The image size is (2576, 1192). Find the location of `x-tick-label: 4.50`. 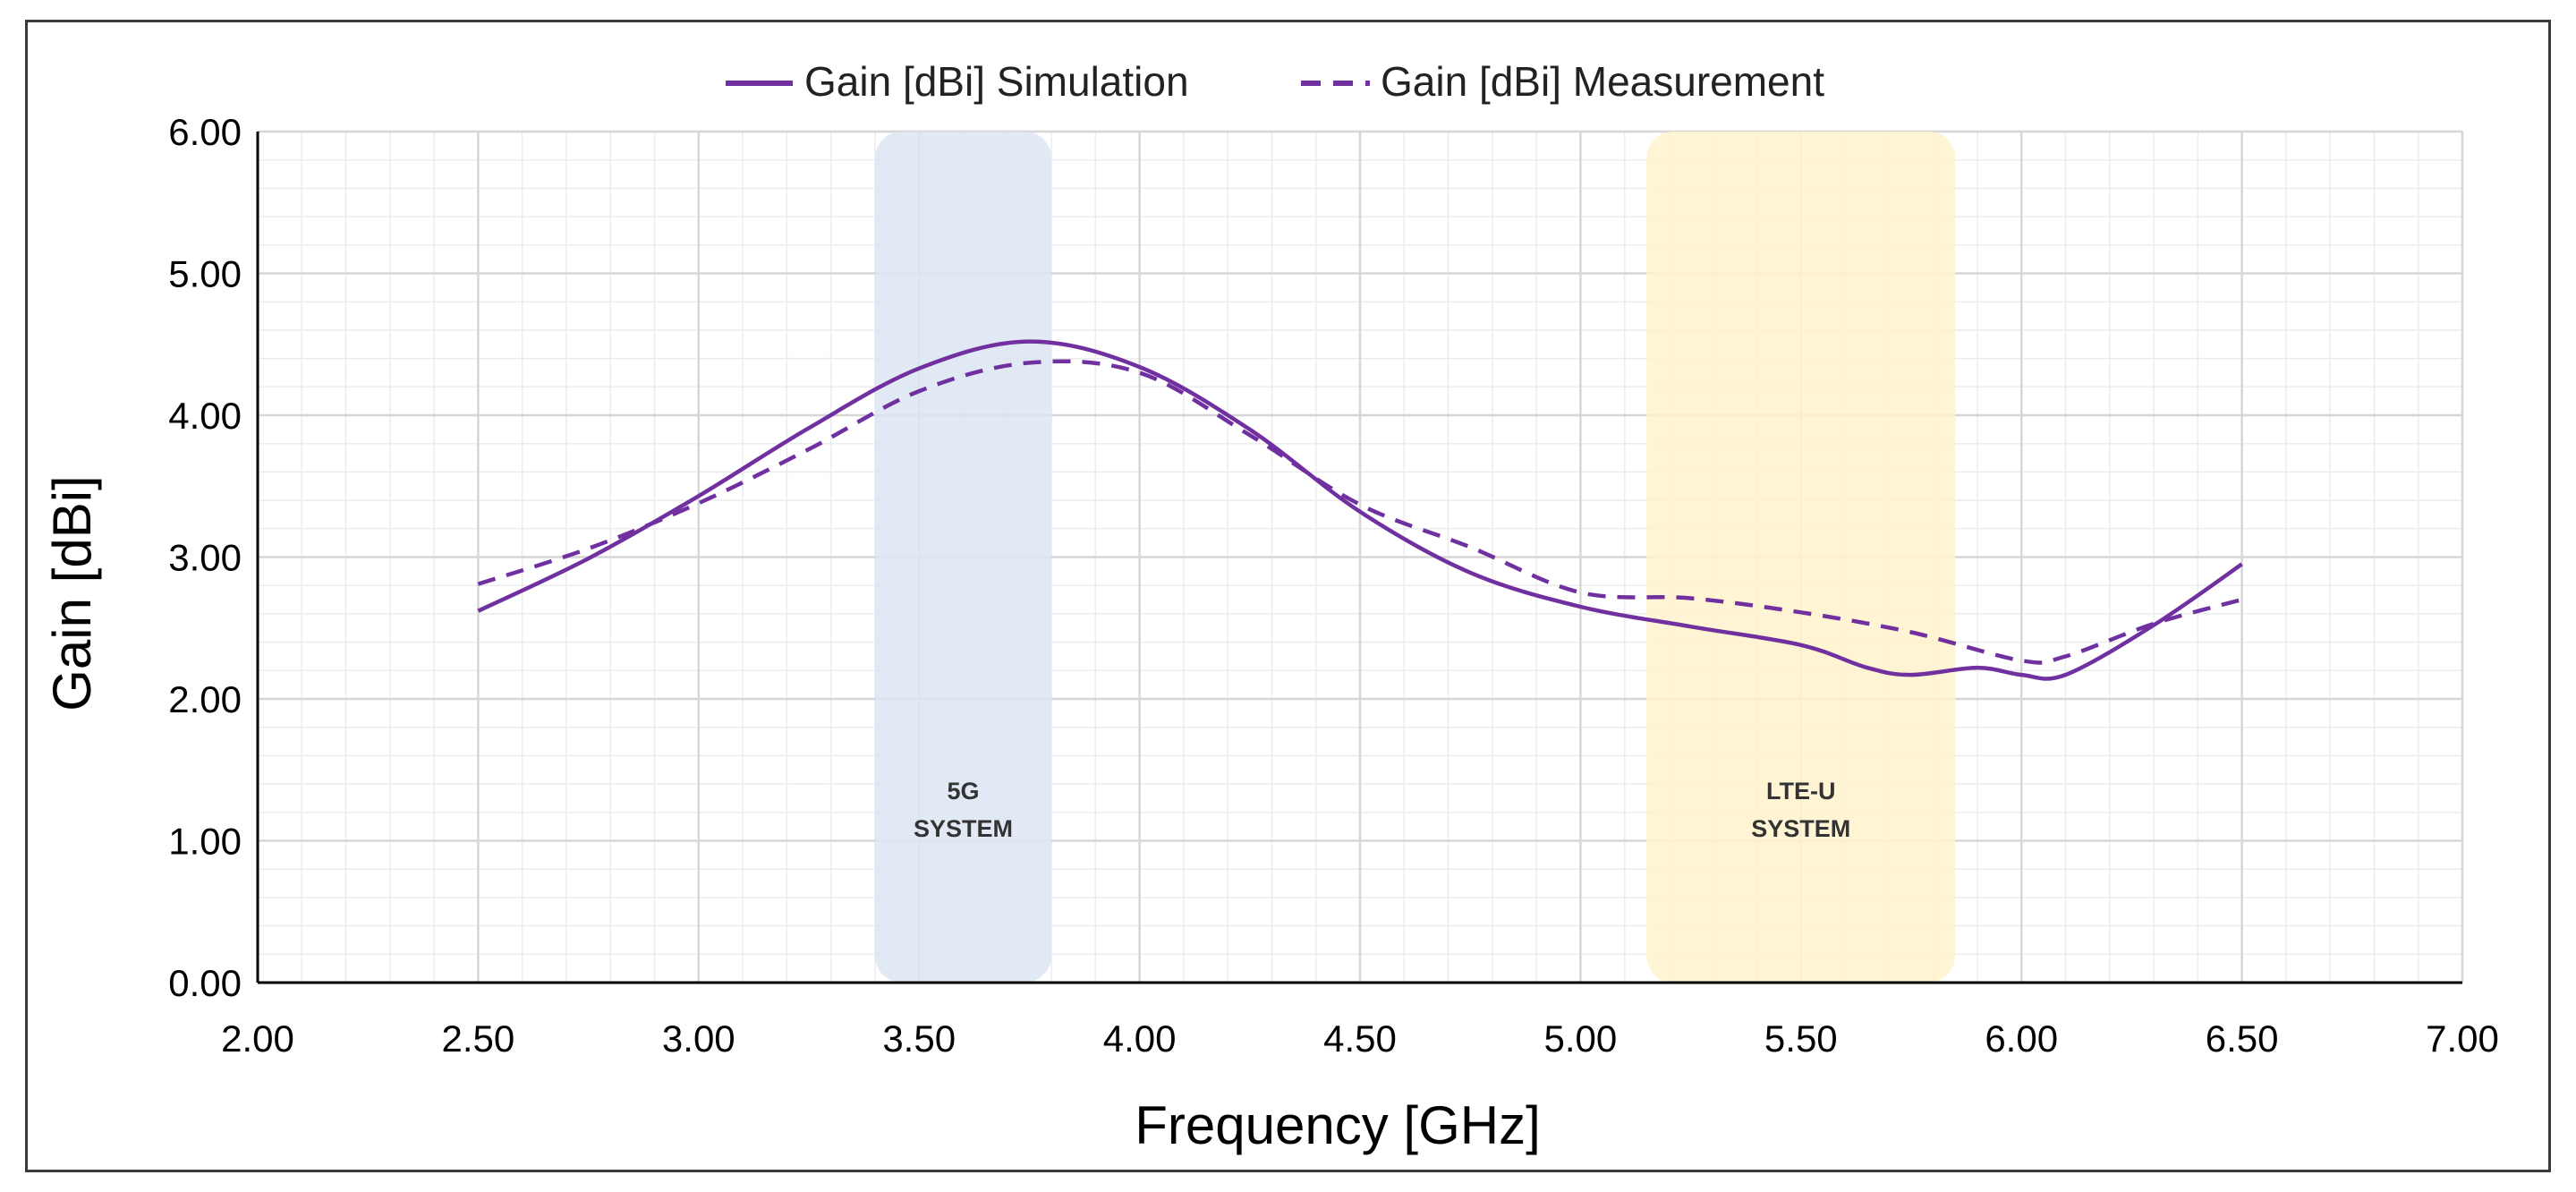

x-tick-label: 4.50 is located at coordinates (1360, 1038).